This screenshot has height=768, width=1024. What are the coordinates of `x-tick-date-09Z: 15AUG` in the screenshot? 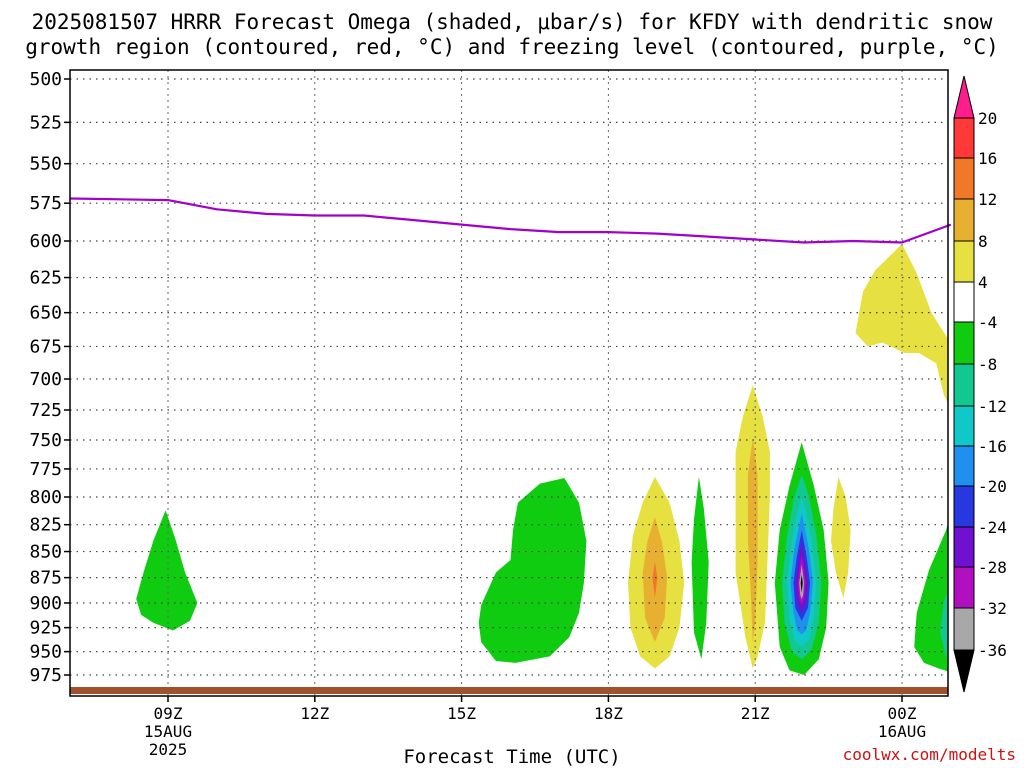 It's located at (168, 731).